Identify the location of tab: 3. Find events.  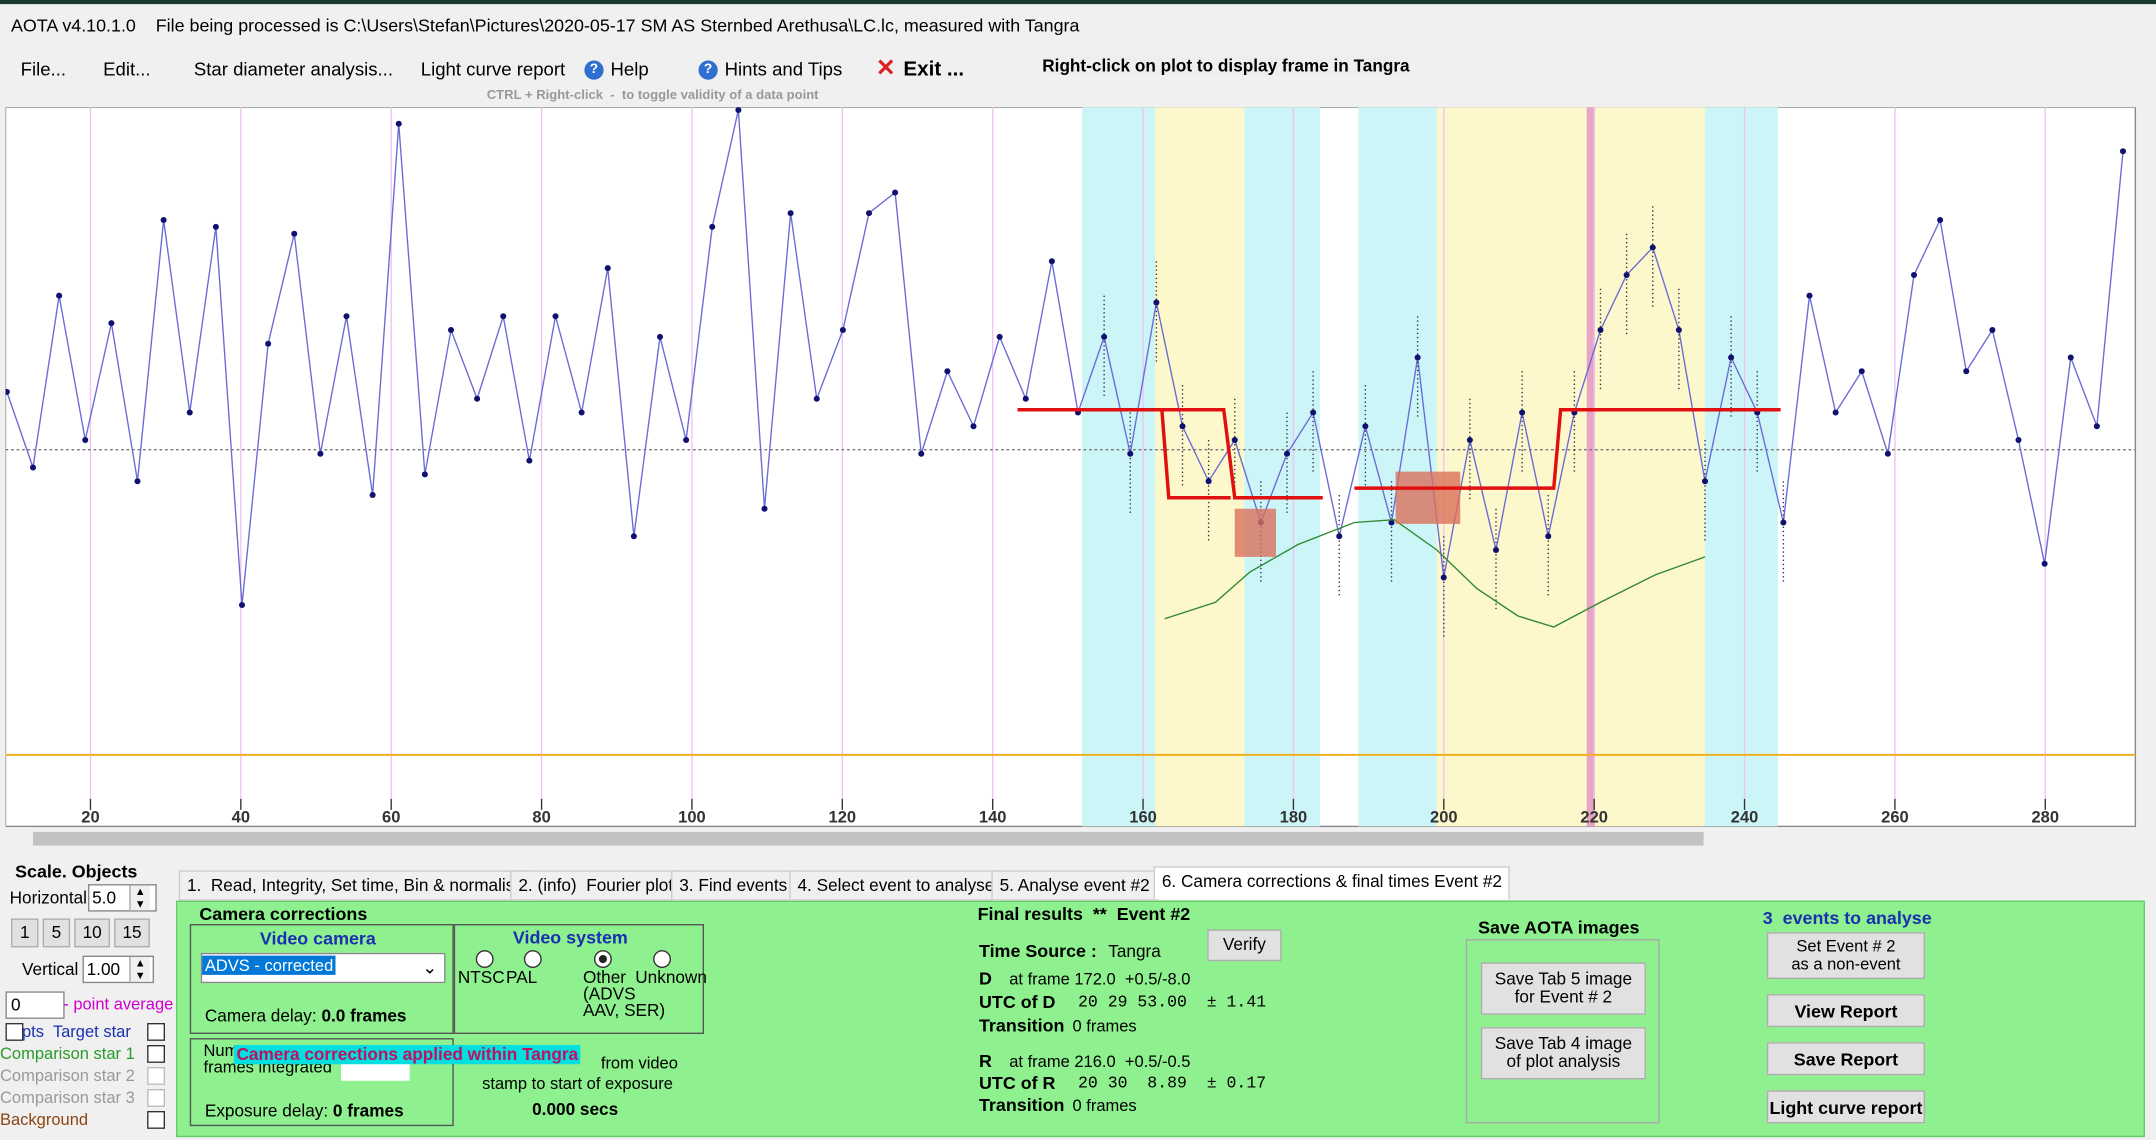
(733, 885).